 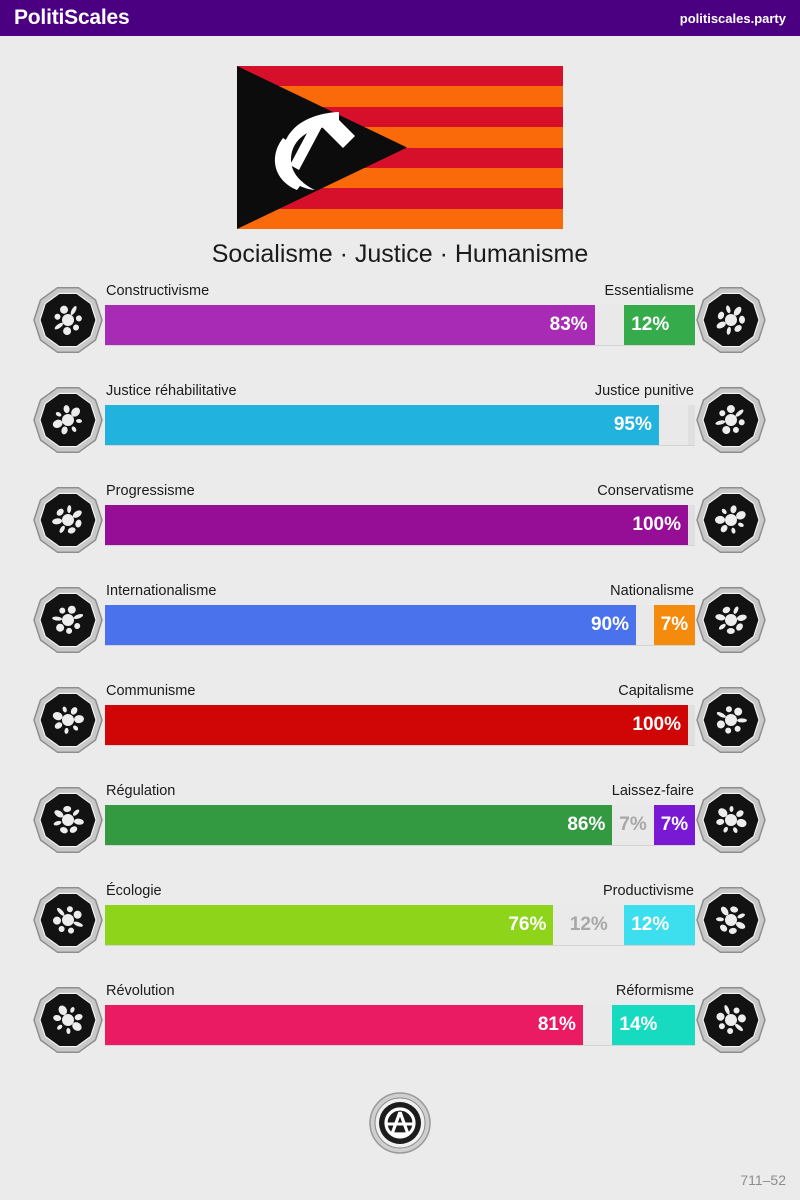 I want to click on axis-right-label: Essentialisme, so click(x=649, y=291).